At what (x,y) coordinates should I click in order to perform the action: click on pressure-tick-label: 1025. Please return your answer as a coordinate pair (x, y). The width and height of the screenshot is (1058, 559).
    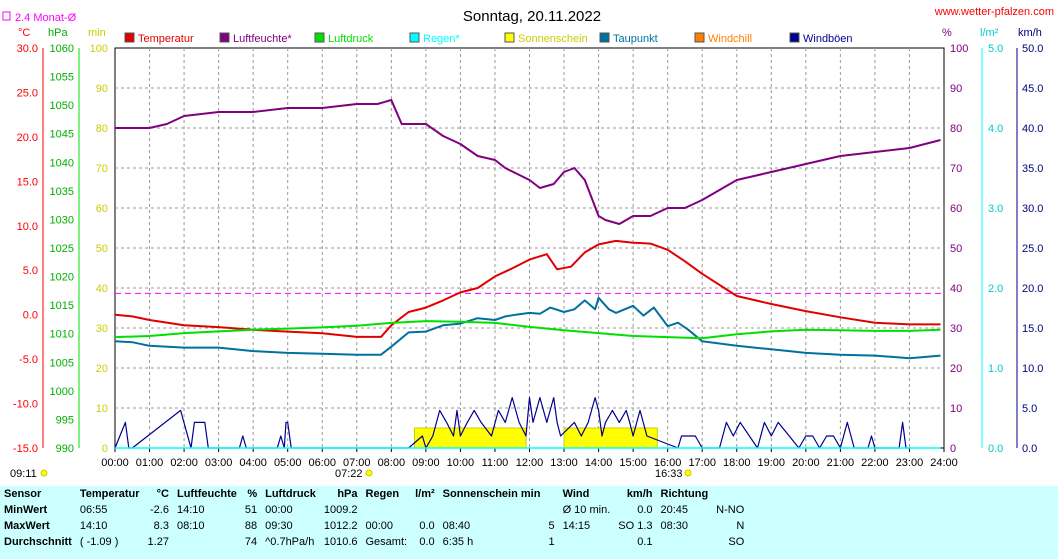
    Looking at the image, I should click on (62, 249).